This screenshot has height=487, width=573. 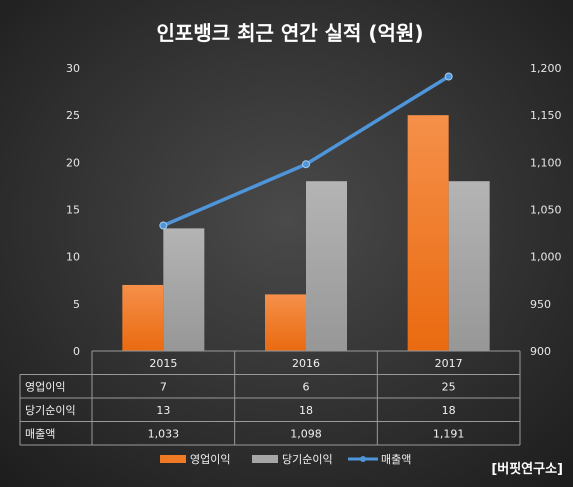 What do you see at coordinates (396, 459) in the screenshot?
I see `legend-label: 매출액` at bounding box center [396, 459].